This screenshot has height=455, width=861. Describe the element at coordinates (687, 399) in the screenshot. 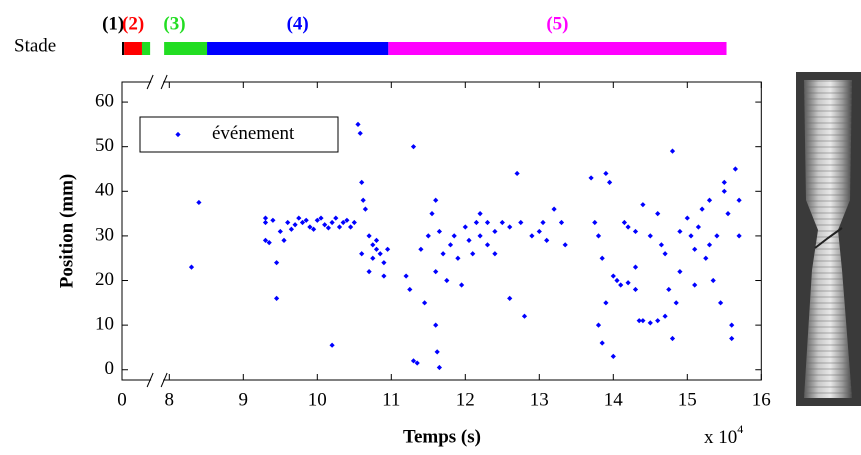

I see `x-tick-label: 15` at that location.